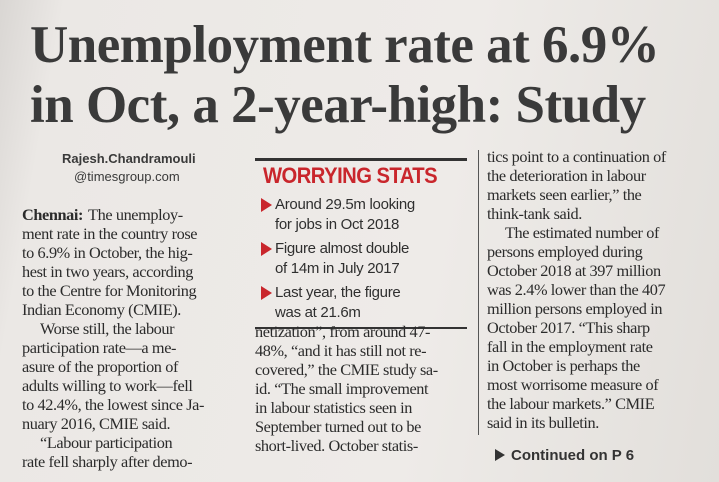 The height and width of the screenshot is (482, 719). Describe the element at coordinates (338, 292) in the screenshot. I see `stat-line: Last year, the figure` at that location.